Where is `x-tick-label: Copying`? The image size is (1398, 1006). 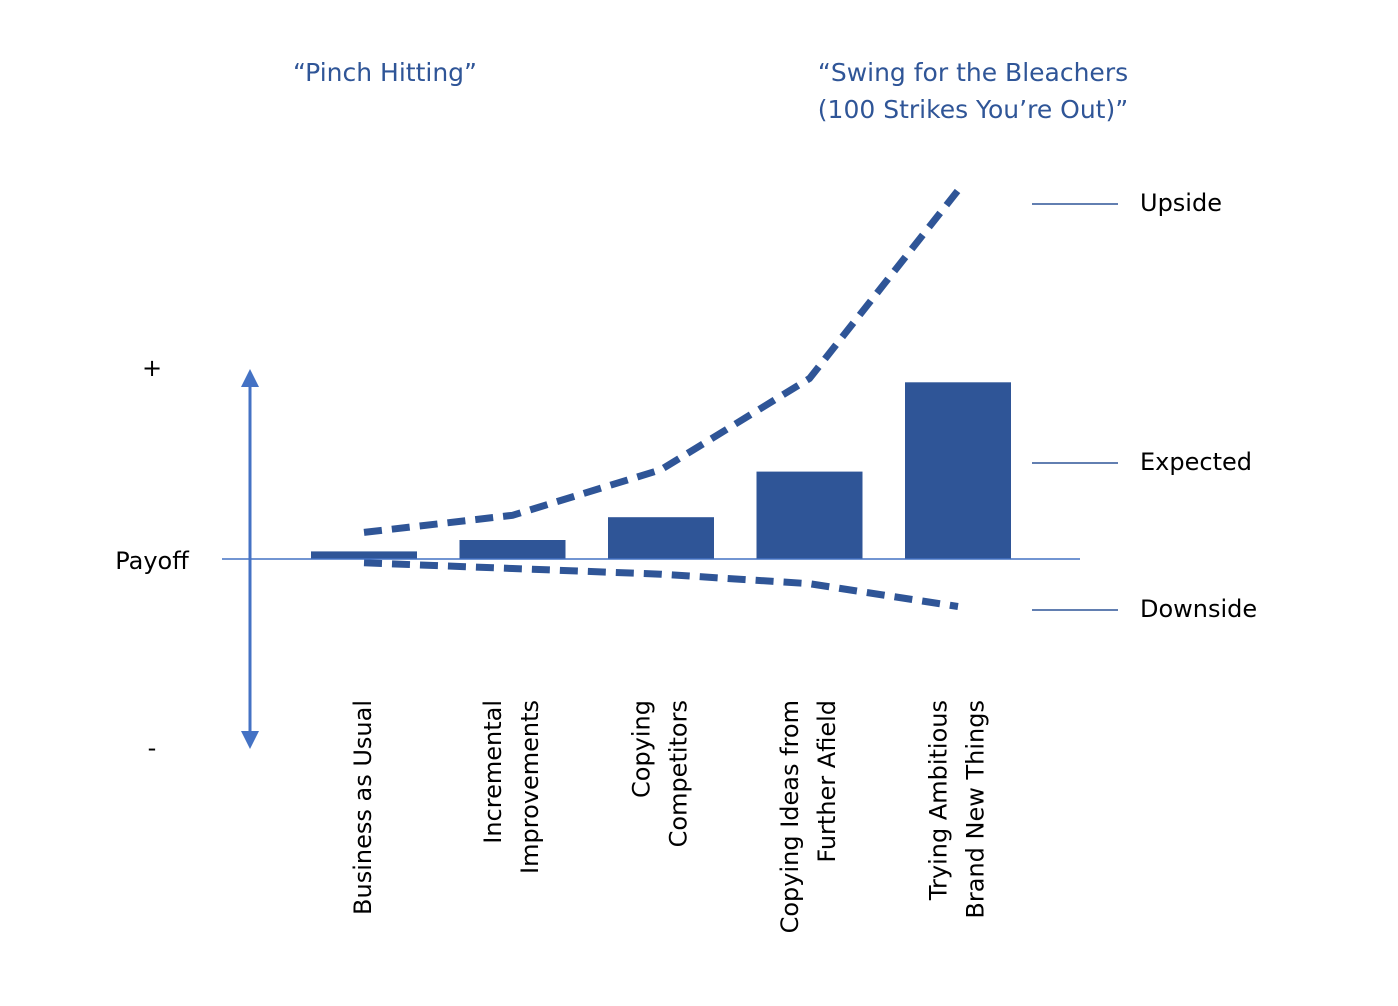 x-tick-label: Copying is located at coordinates (642, 749).